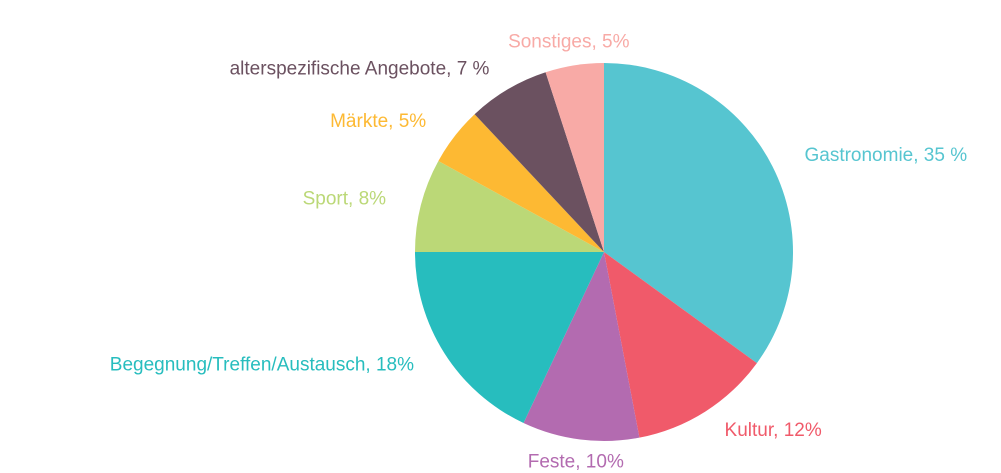 The height and width of the screenshot is (473, 1001). What do you see at coordinates (360, 69) in the screenshot?
I see `slice-label: alterspezifische Angebote, 7 %` at bounding box center [360, 69].